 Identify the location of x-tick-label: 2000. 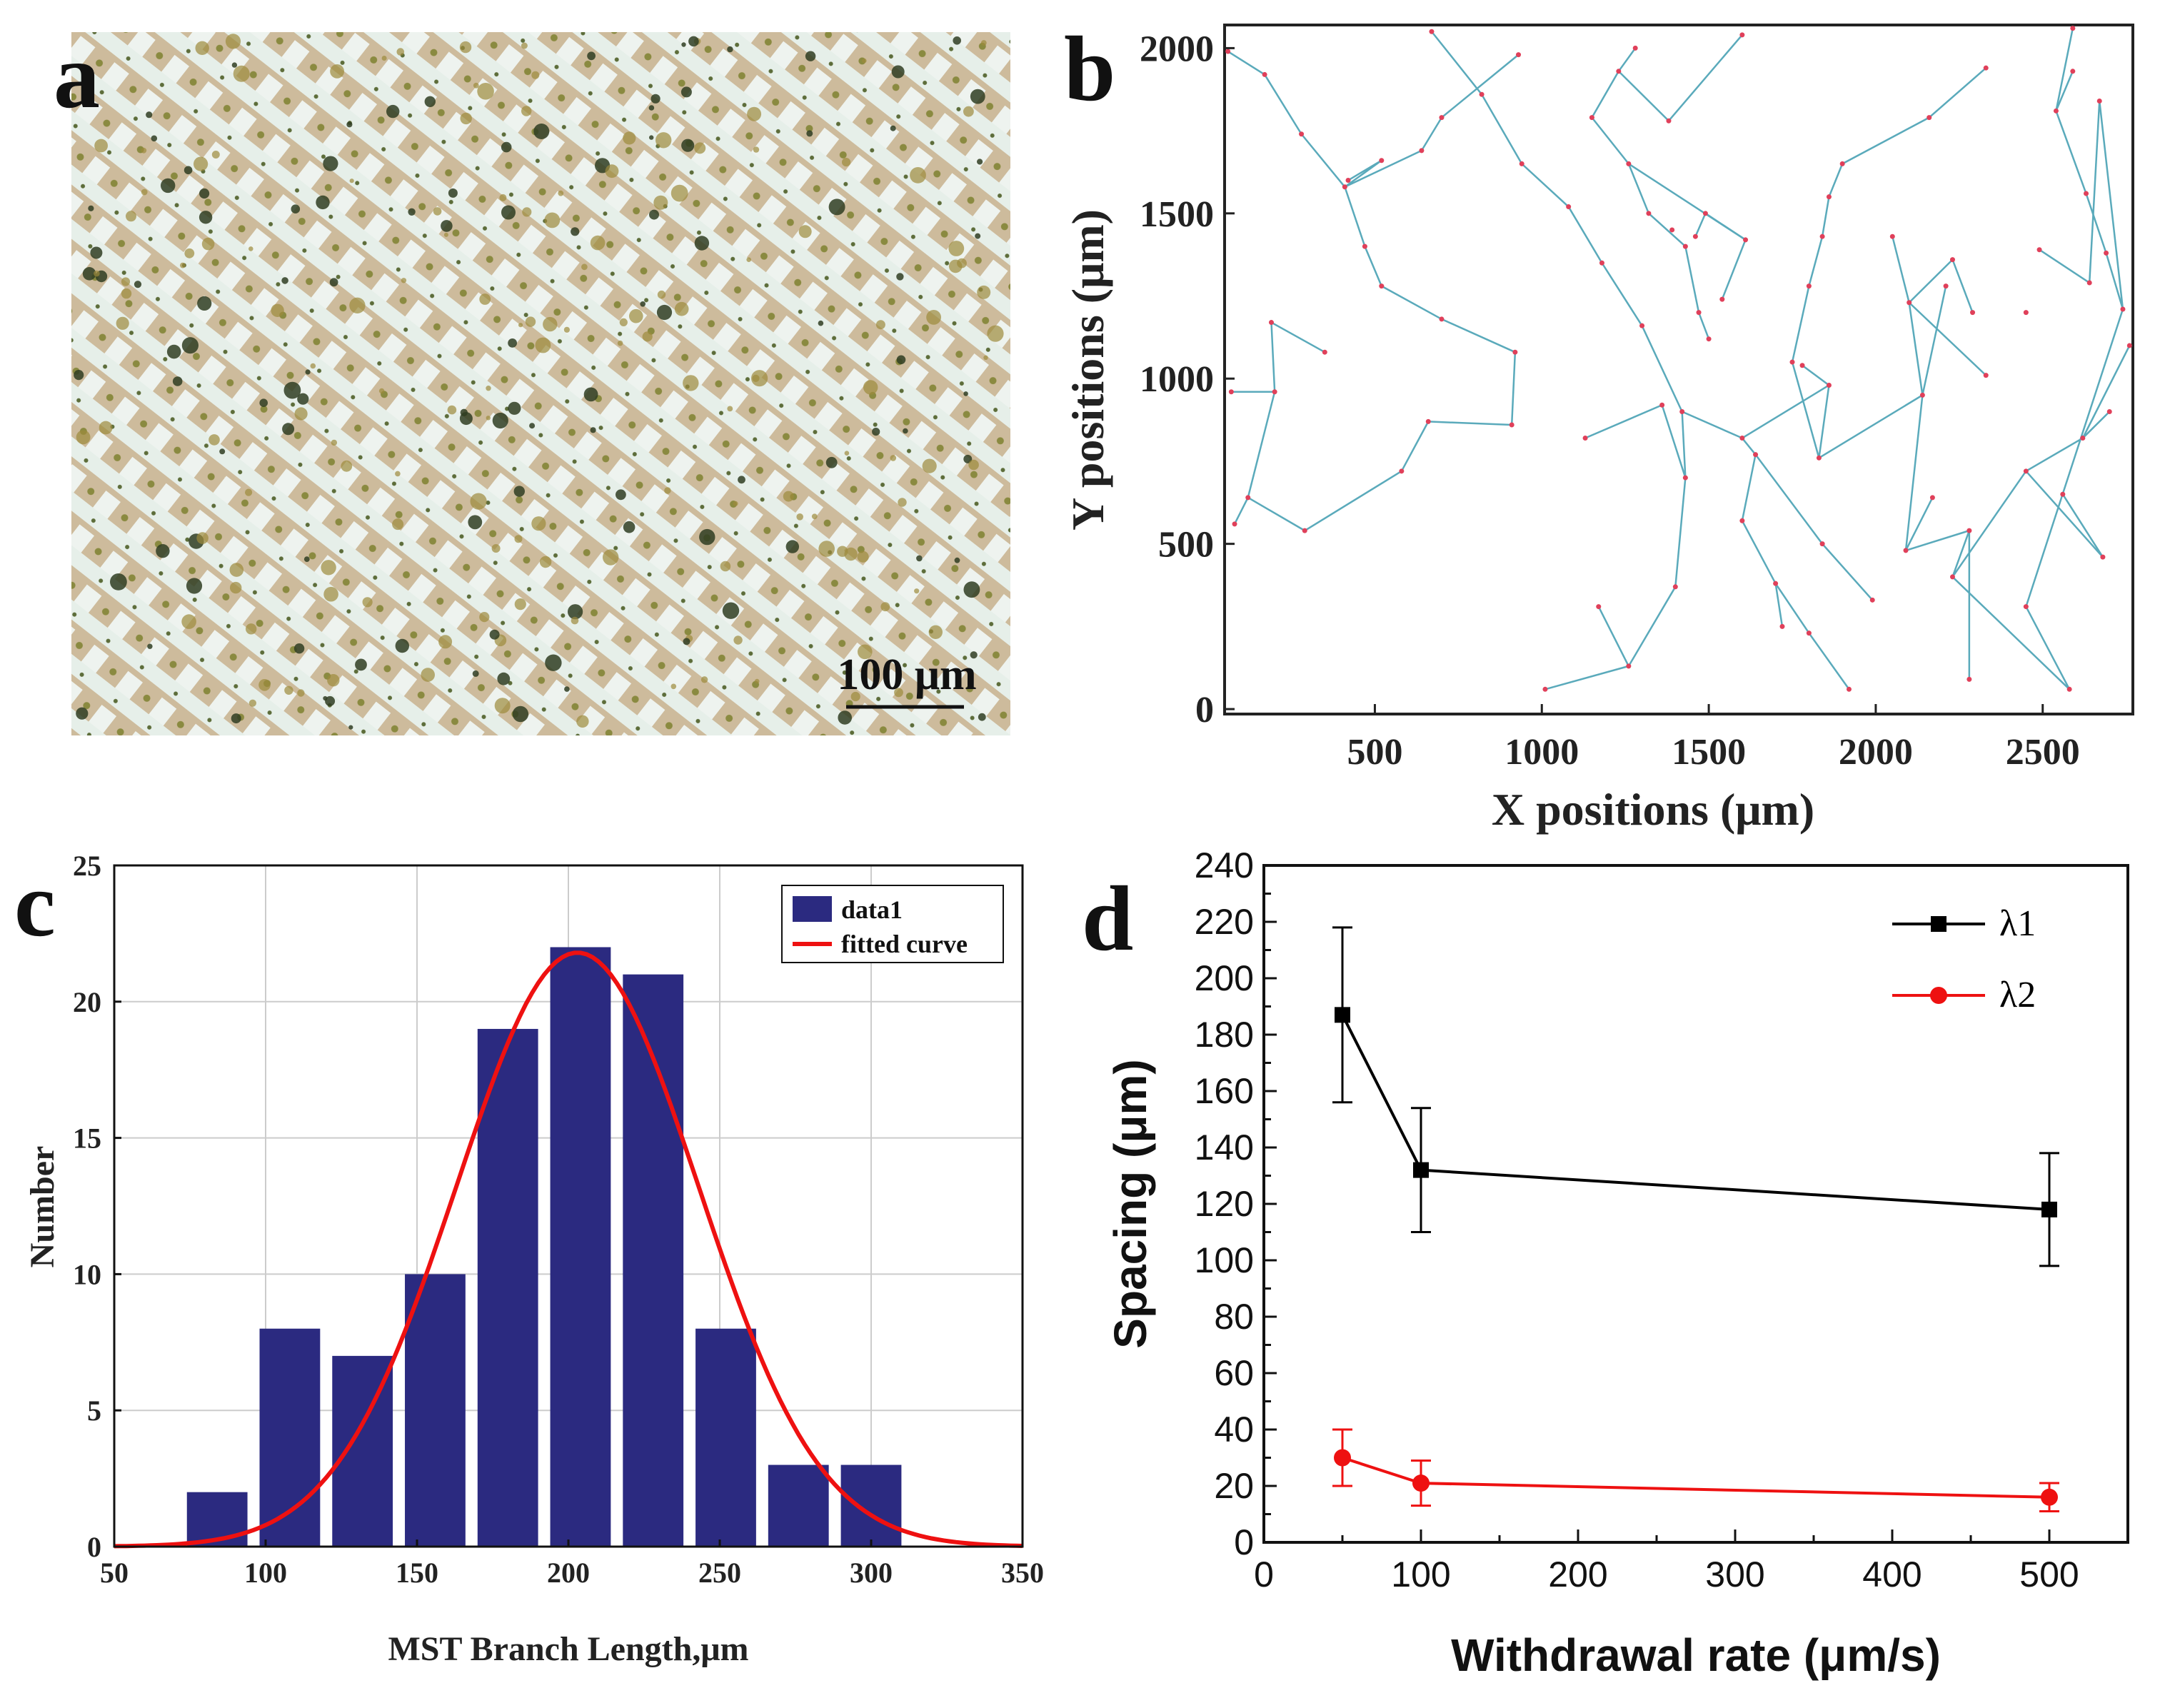
(1876, 752).